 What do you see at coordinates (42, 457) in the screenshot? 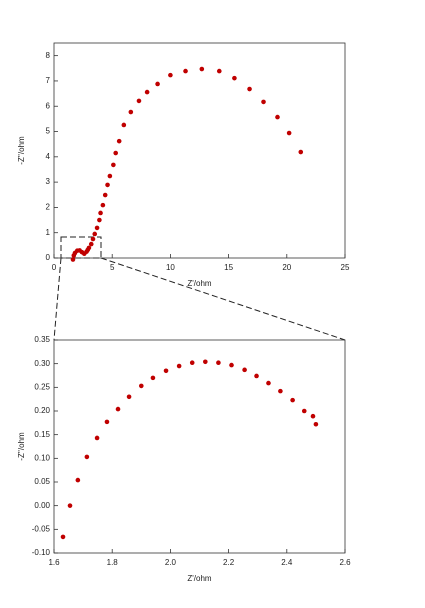
I see `y-tick-label: 0.10` at bounding box center [42, 457].